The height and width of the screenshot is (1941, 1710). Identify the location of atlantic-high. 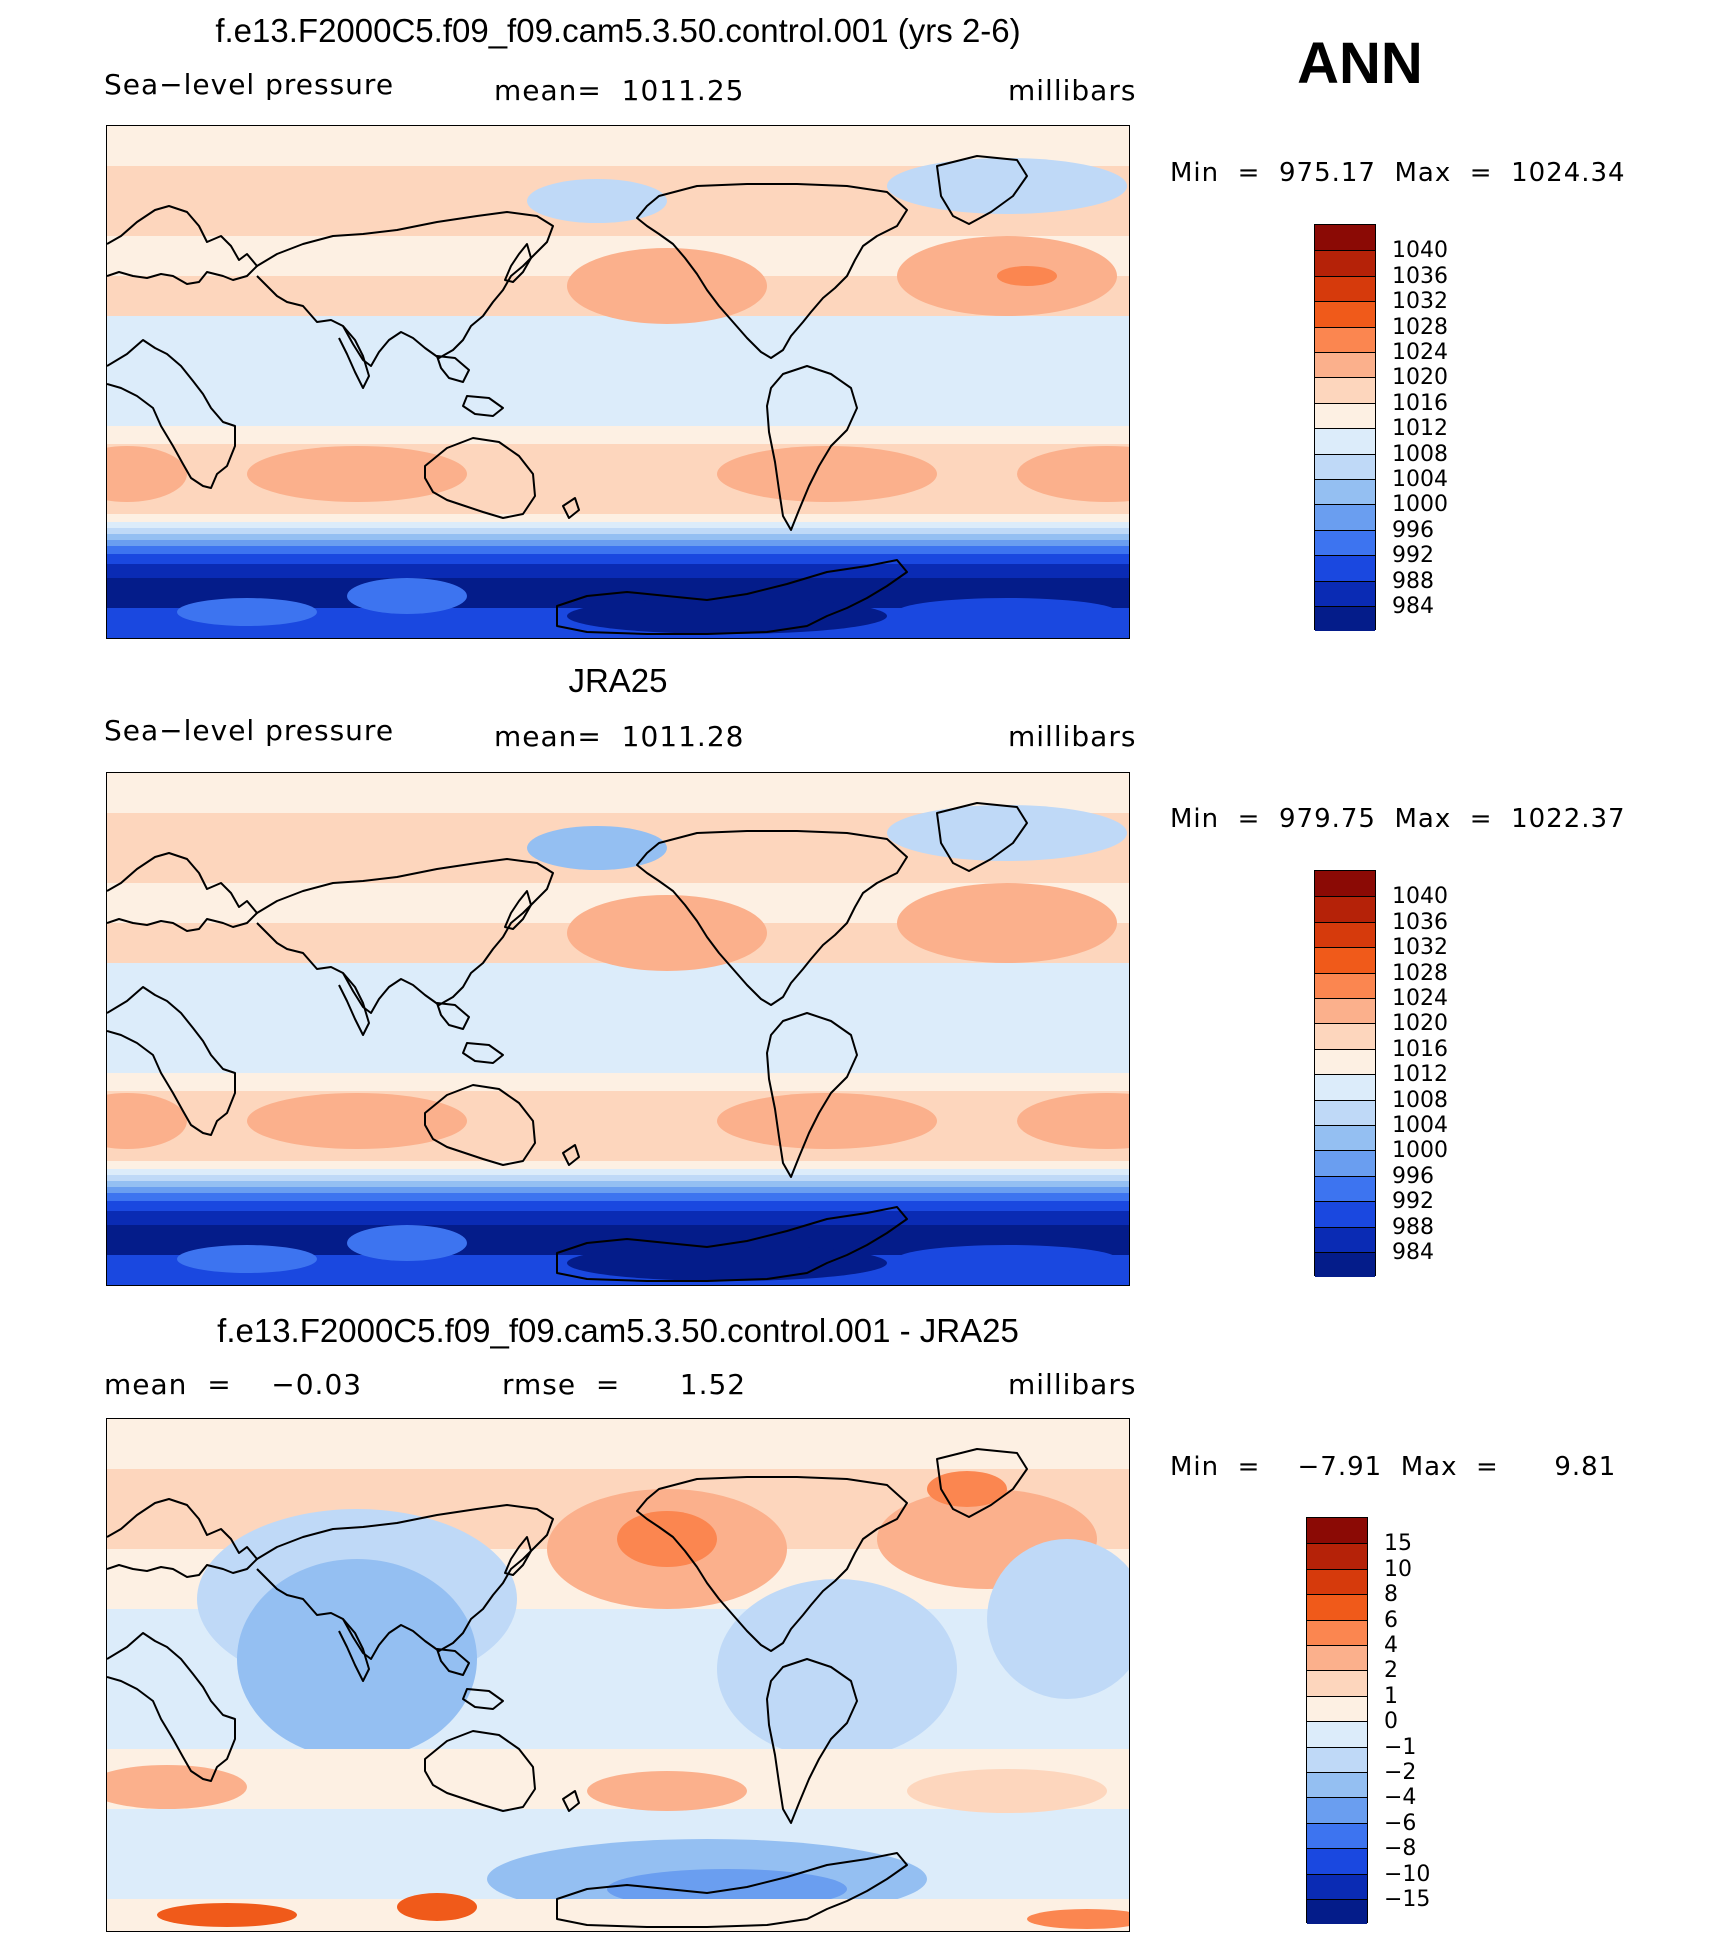
(1007, 923).